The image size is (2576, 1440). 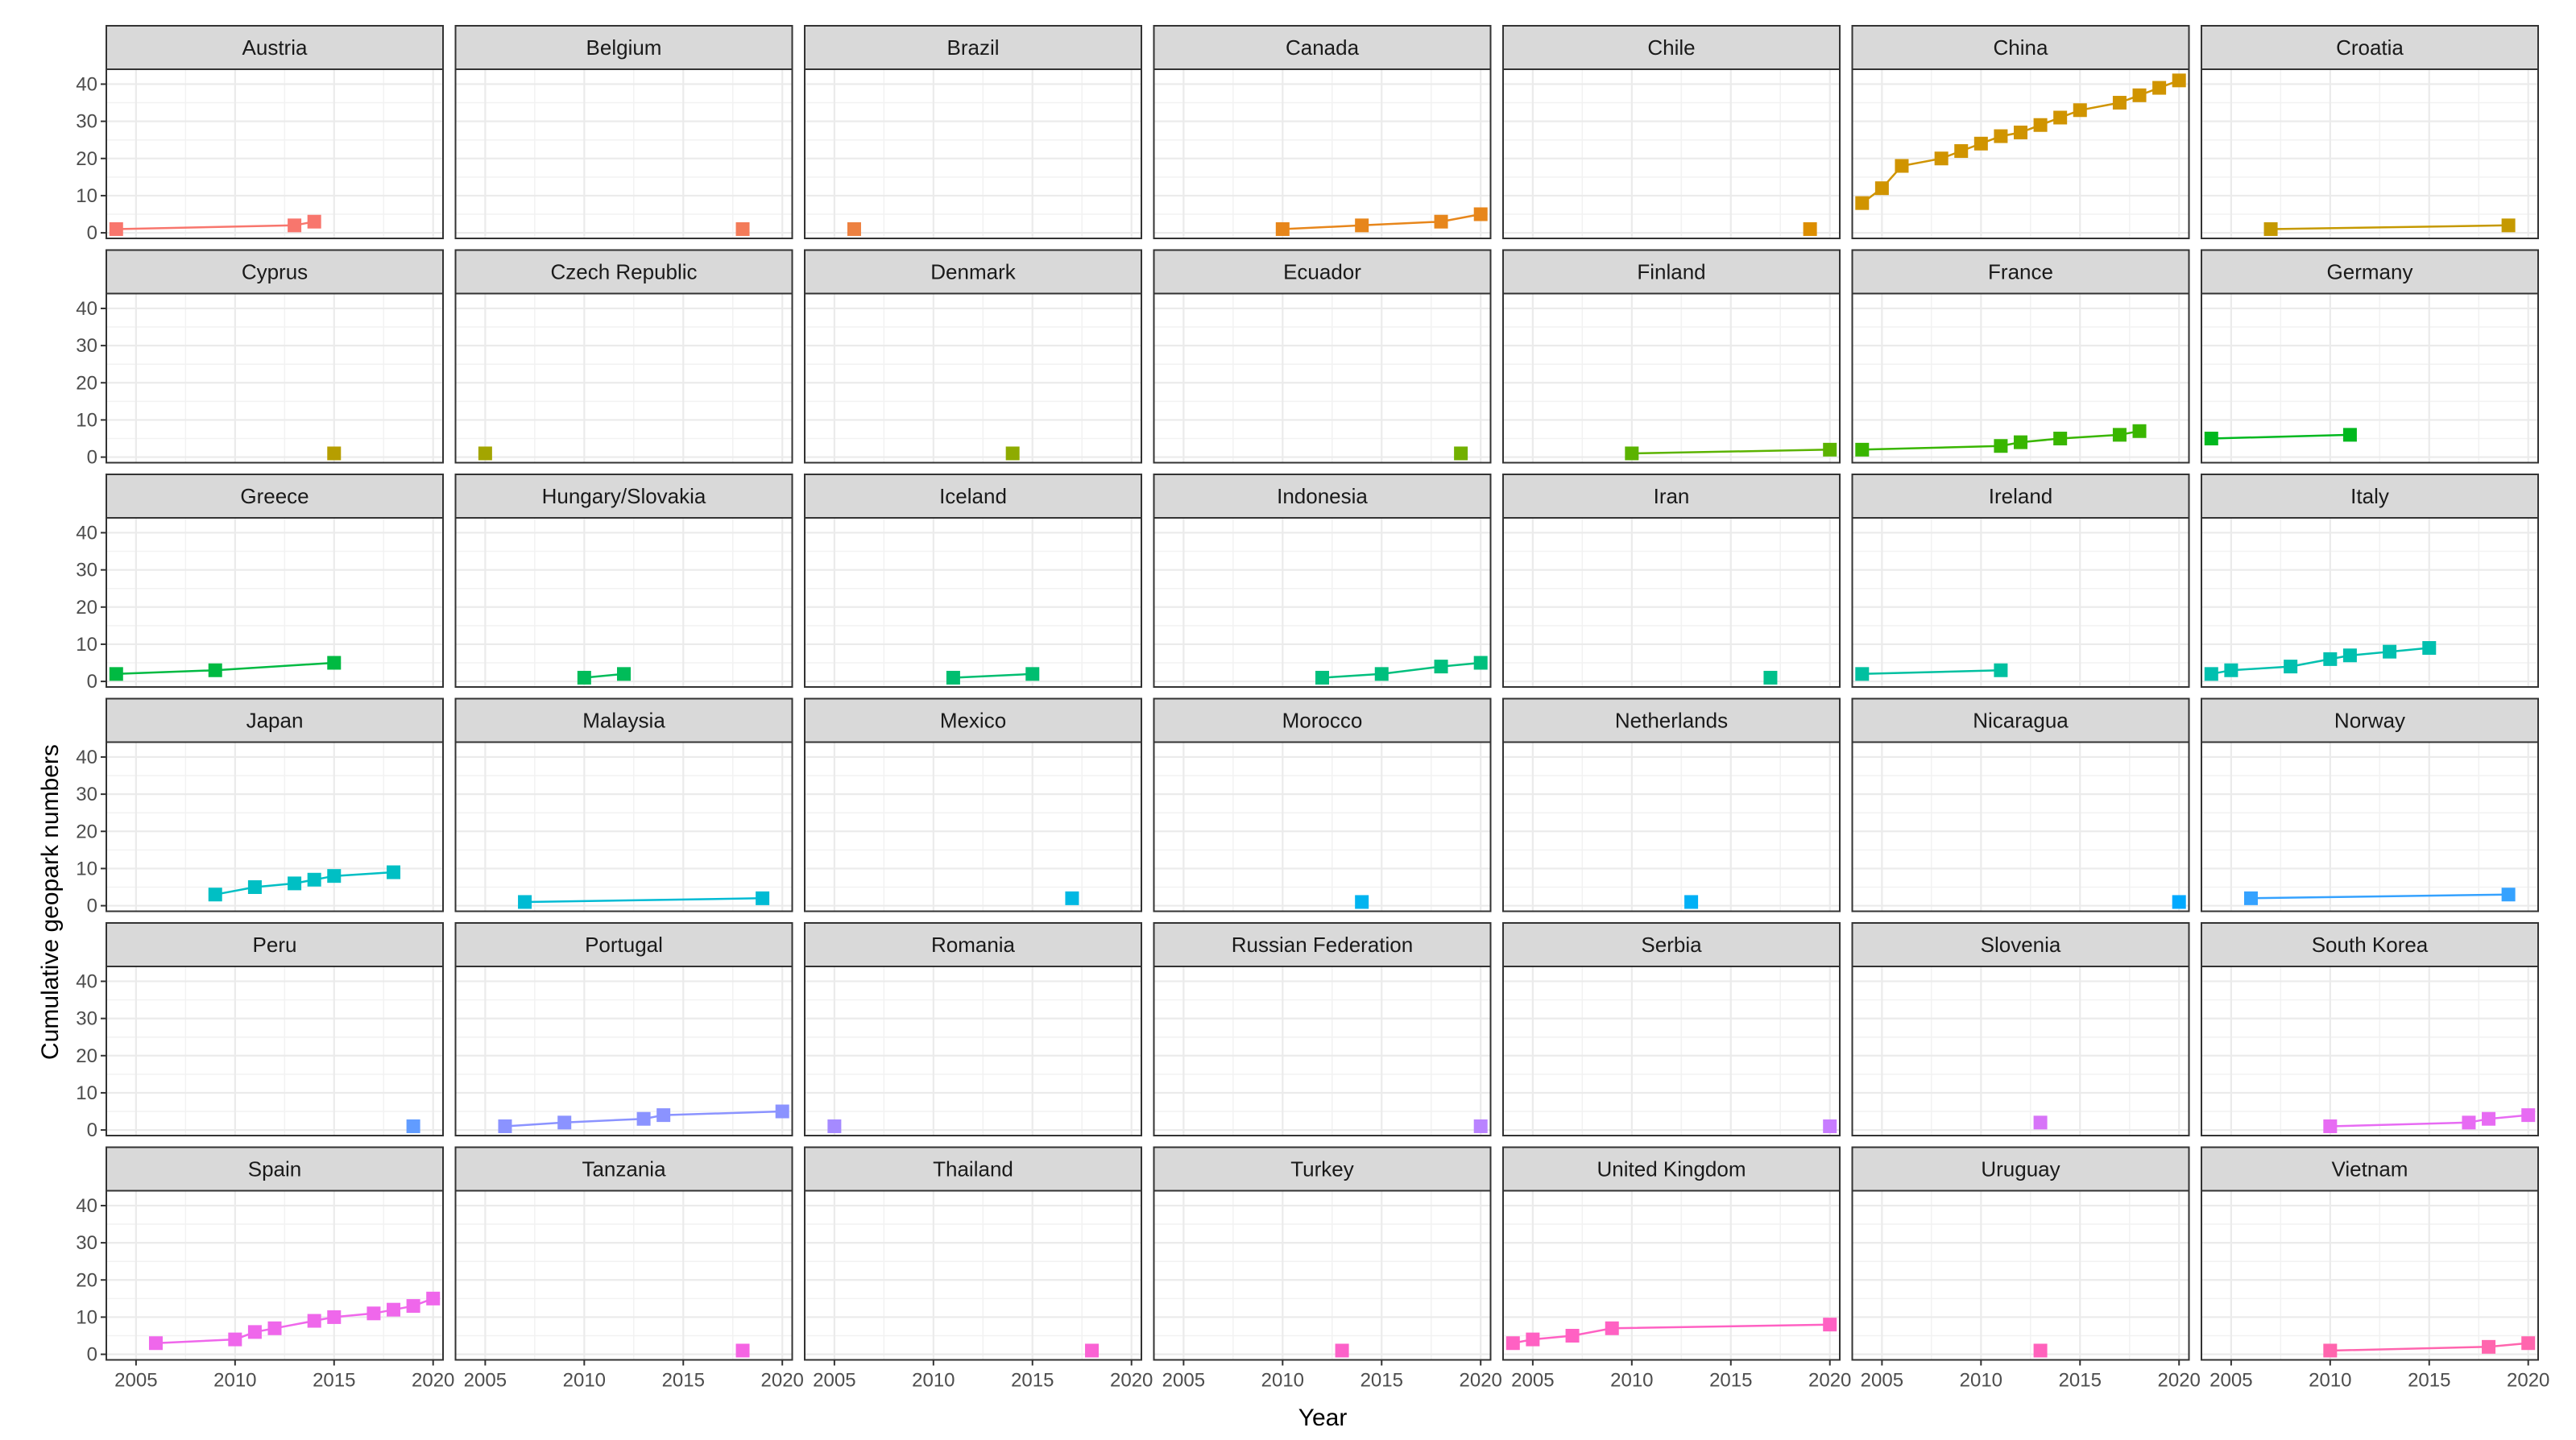 I want to click on facet-panel: Serbia, so click(x=1671, y=1029).